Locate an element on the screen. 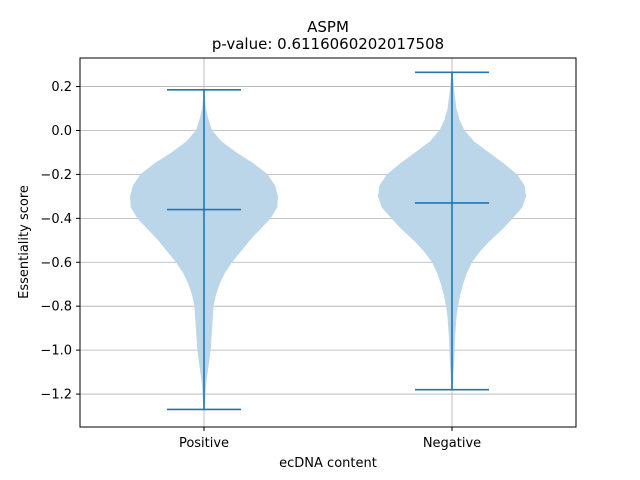 The image size is (640, 480). y-axis-ticks: 0.2 0.0 −0.2 −0.4 −0.6 −0.8 −1.0 −1.2 is located at coordinates (60, 241).